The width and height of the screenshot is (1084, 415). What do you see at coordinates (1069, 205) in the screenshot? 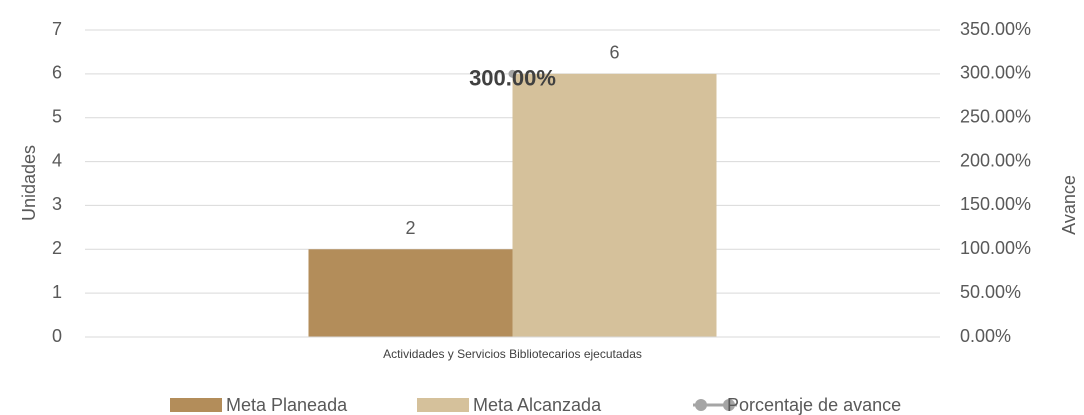
I see `y2-axis-title: Avance` at bounding box center [1069, 205].